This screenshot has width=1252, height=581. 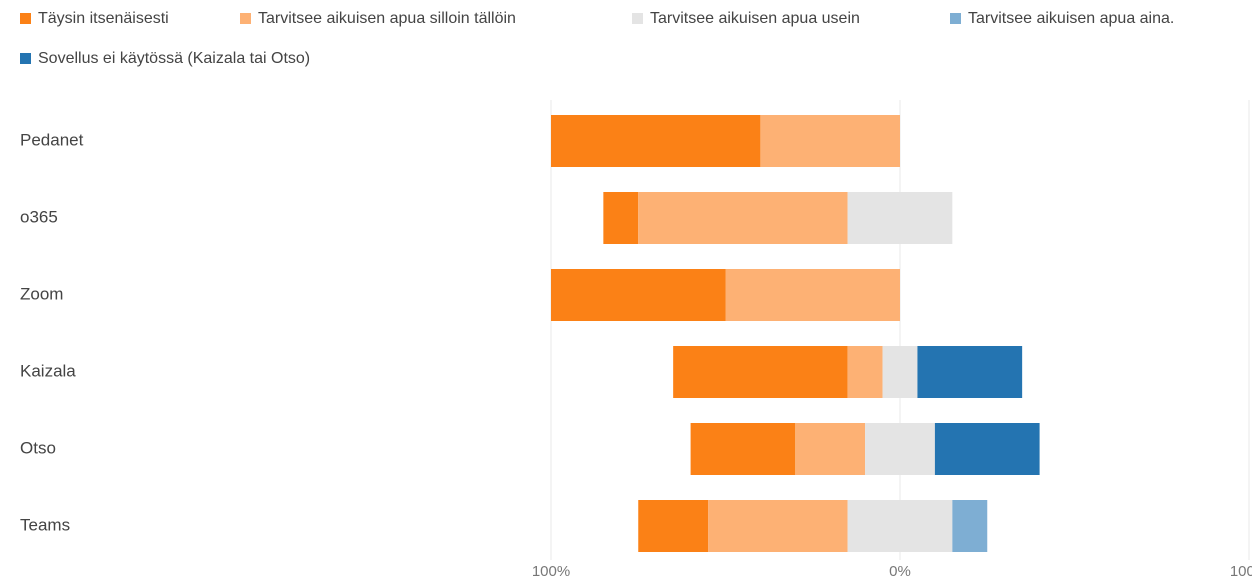 I want to click on legend-label: Tarvitsee aikuisen apua usein, so click(x=755, y=18).